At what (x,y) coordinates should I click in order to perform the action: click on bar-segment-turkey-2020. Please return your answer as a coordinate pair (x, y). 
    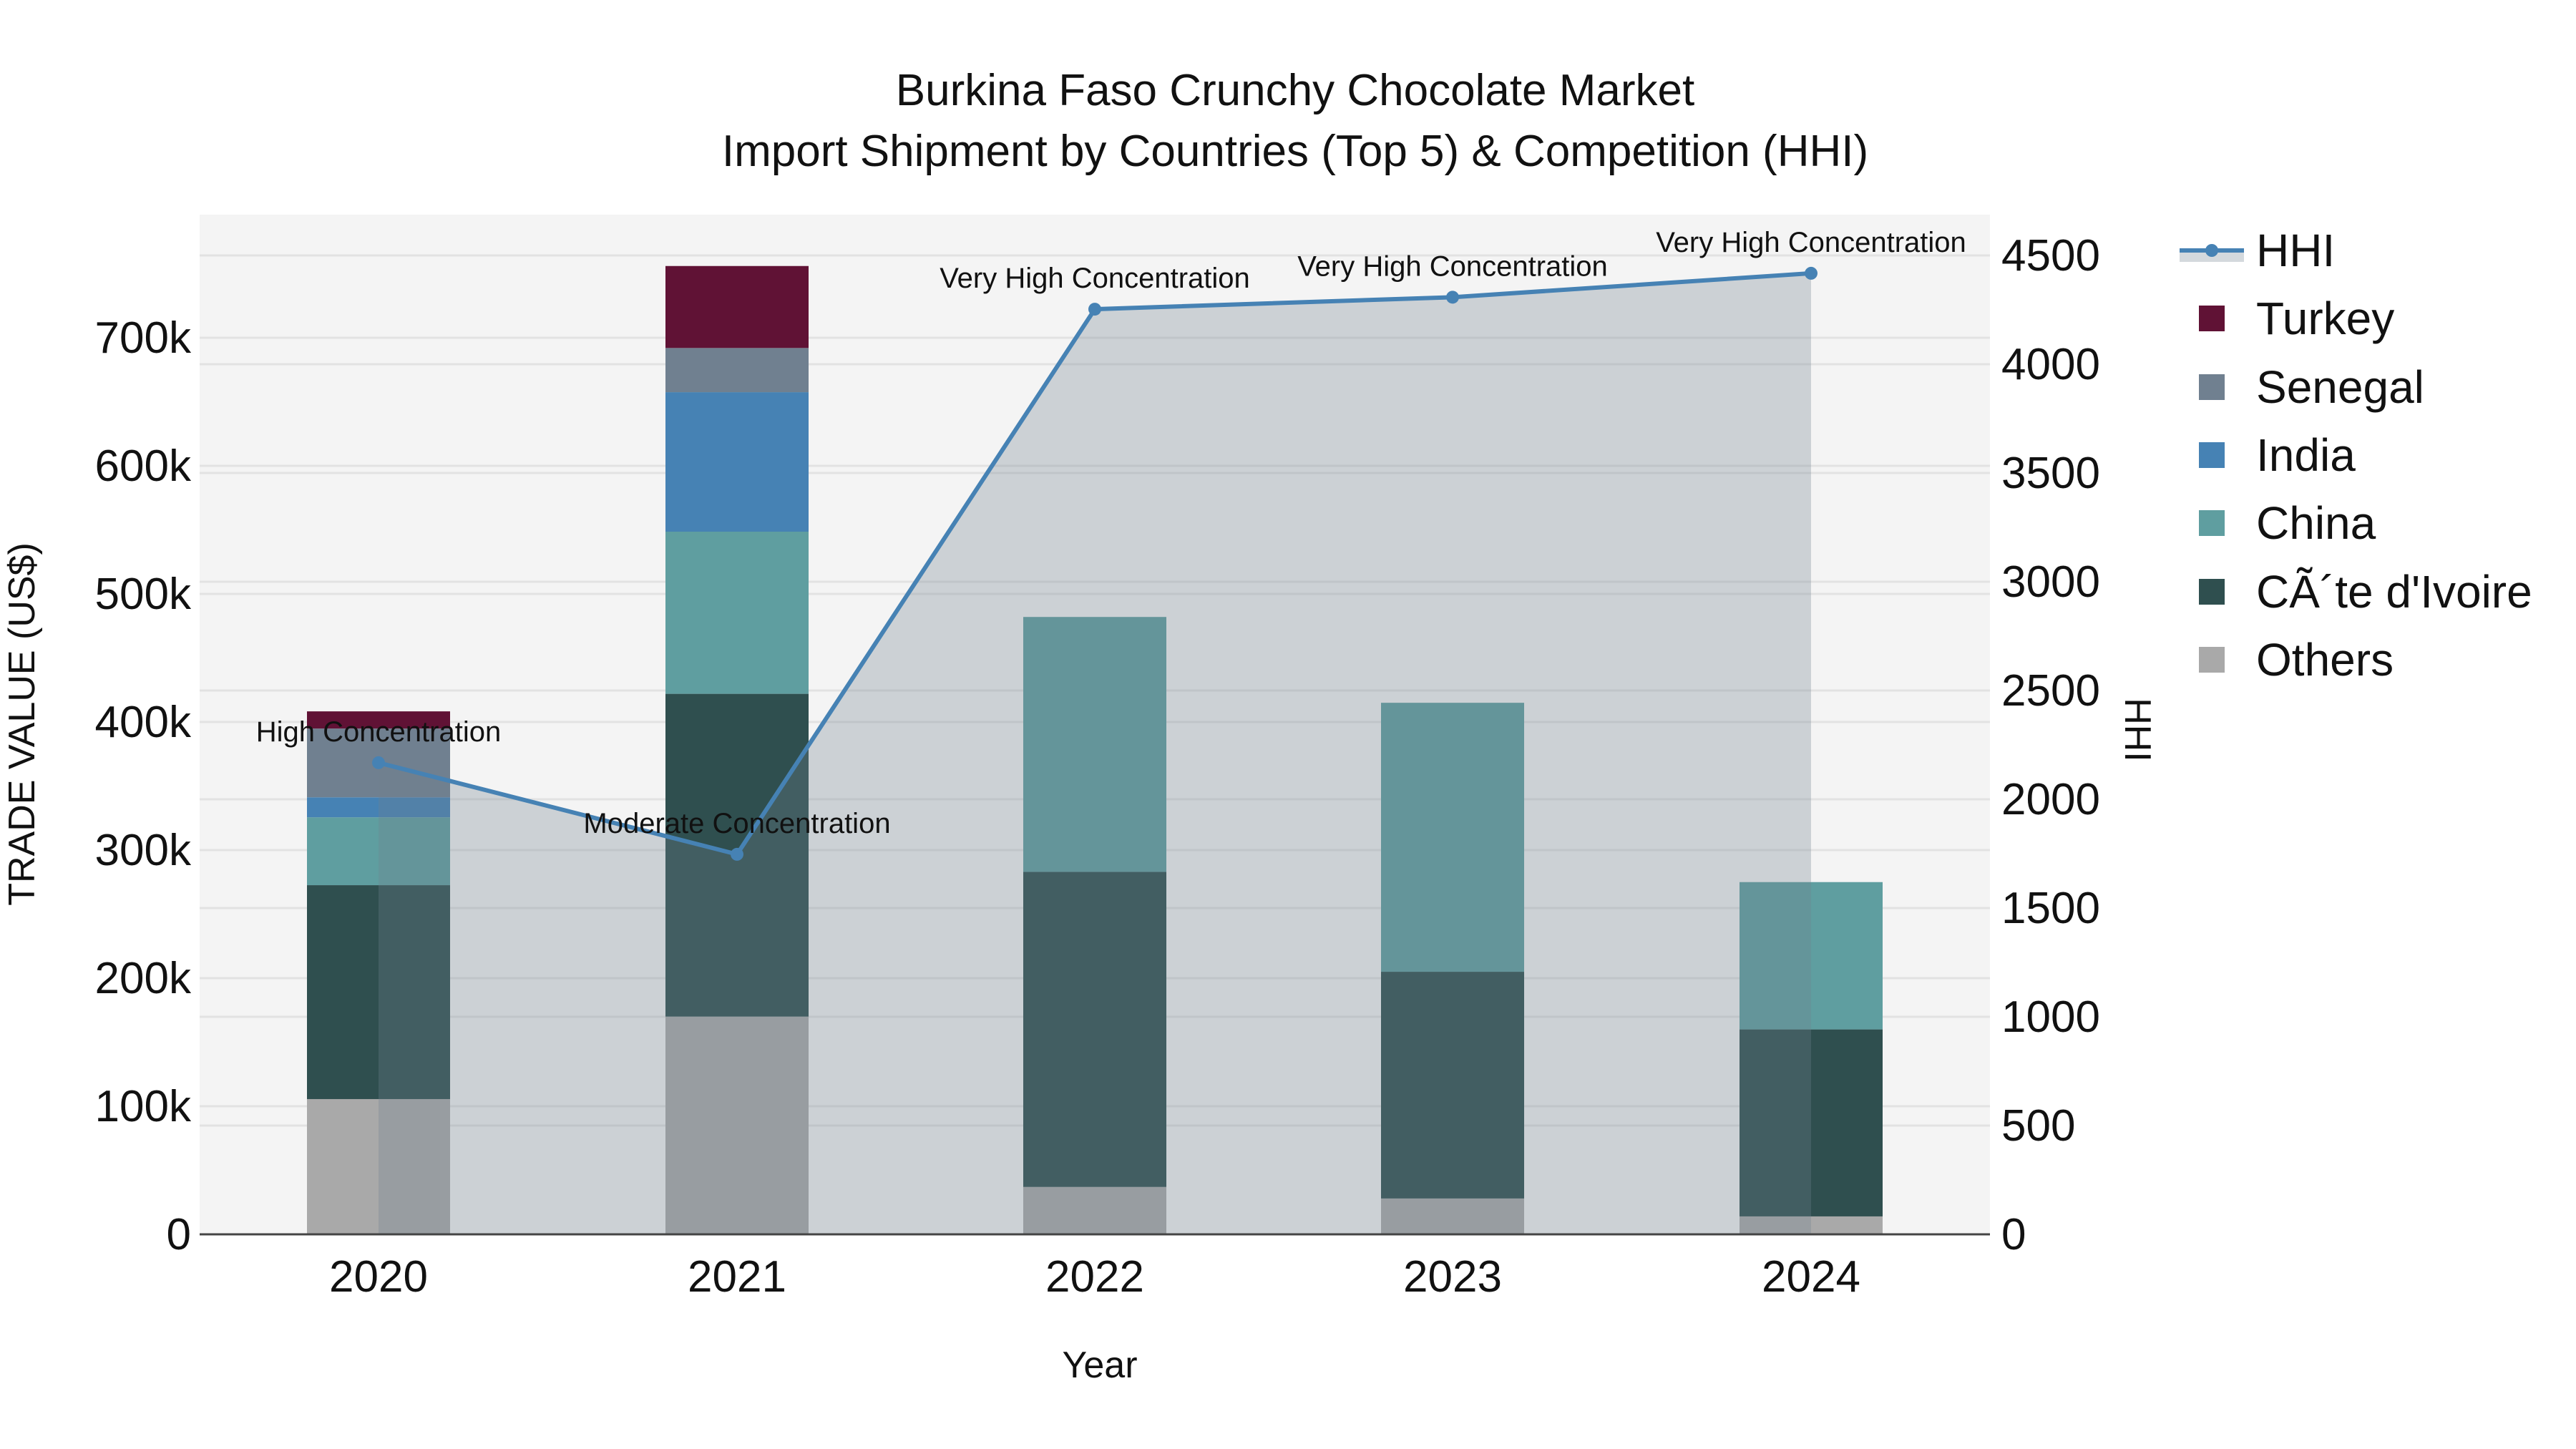
    Looking at the image, I should click on (378, 720).